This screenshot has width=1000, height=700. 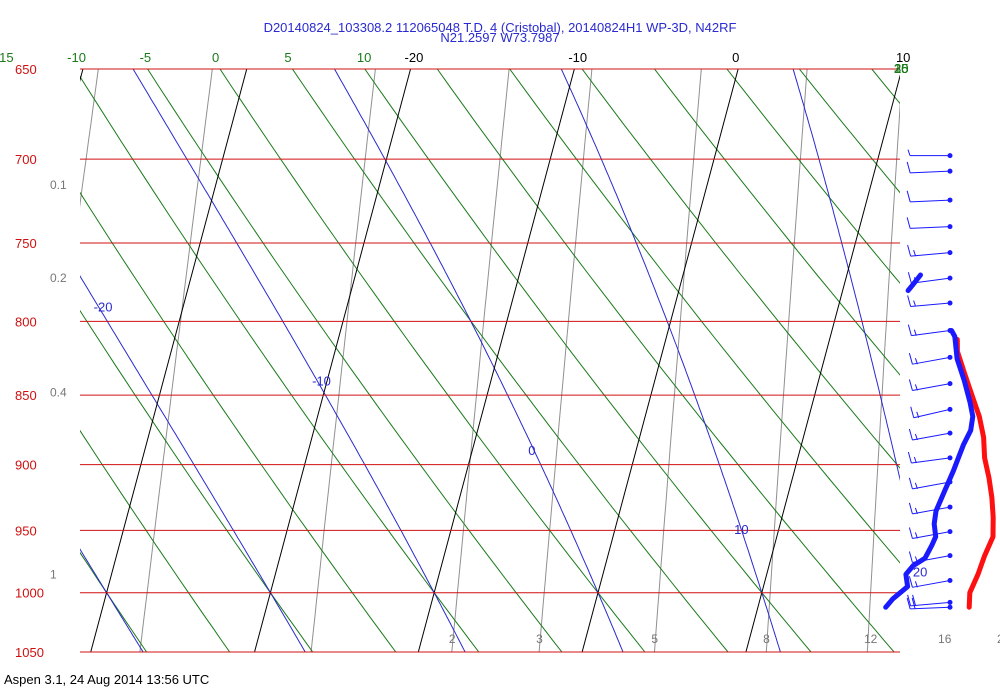 I want to click on isotherm-label: -10, so click(x=577, y=57).